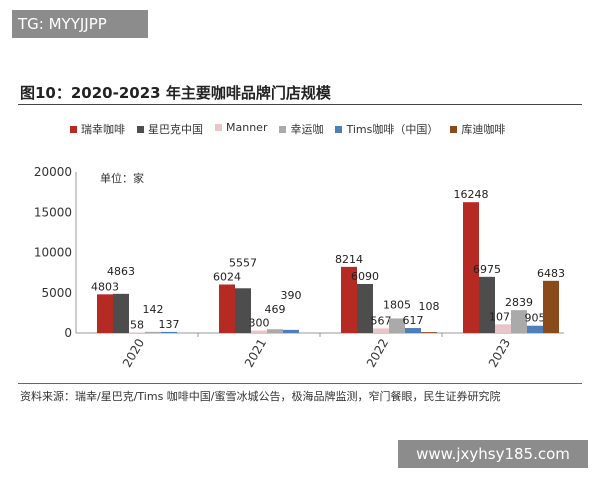 This screenshot has height=480, width=600. Describe the element at coordinates (105, 286) in the screenshot. I see `data-label: 4803` at that location.